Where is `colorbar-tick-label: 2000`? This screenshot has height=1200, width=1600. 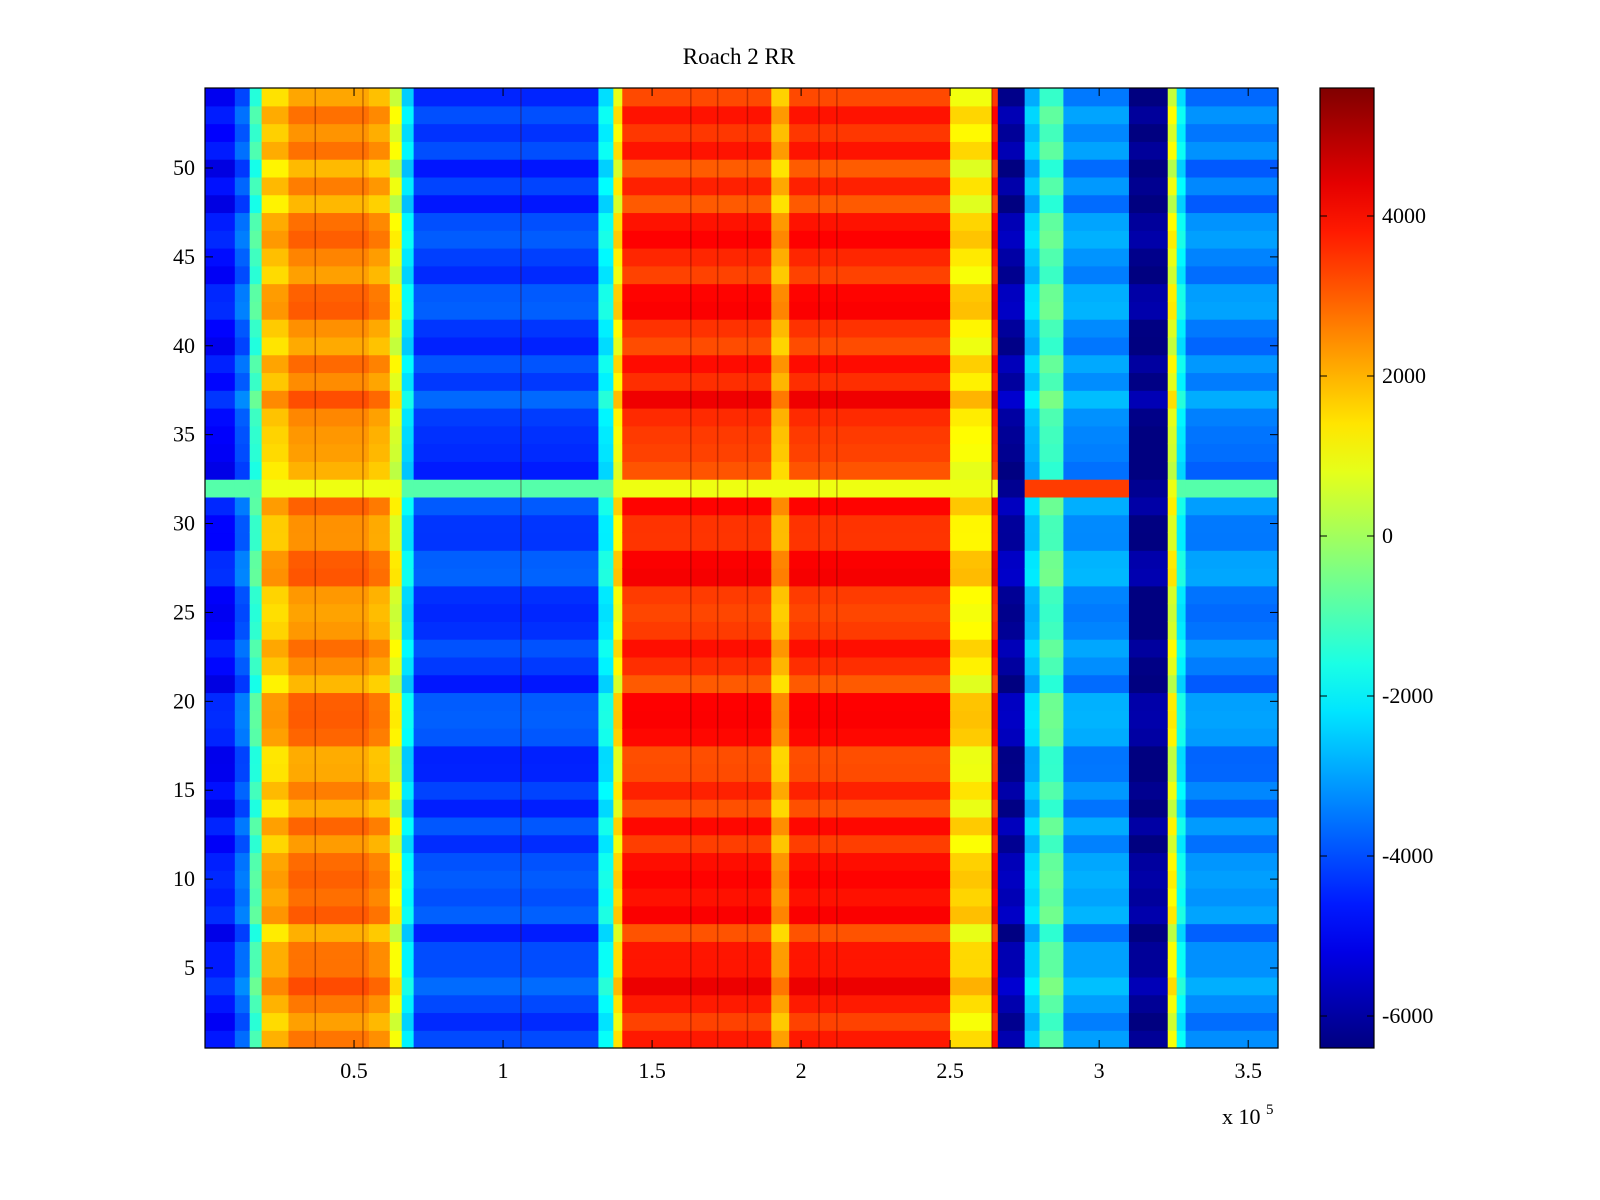 colorbar-tick-label: 2000 is located at coordinates (1404, 375).